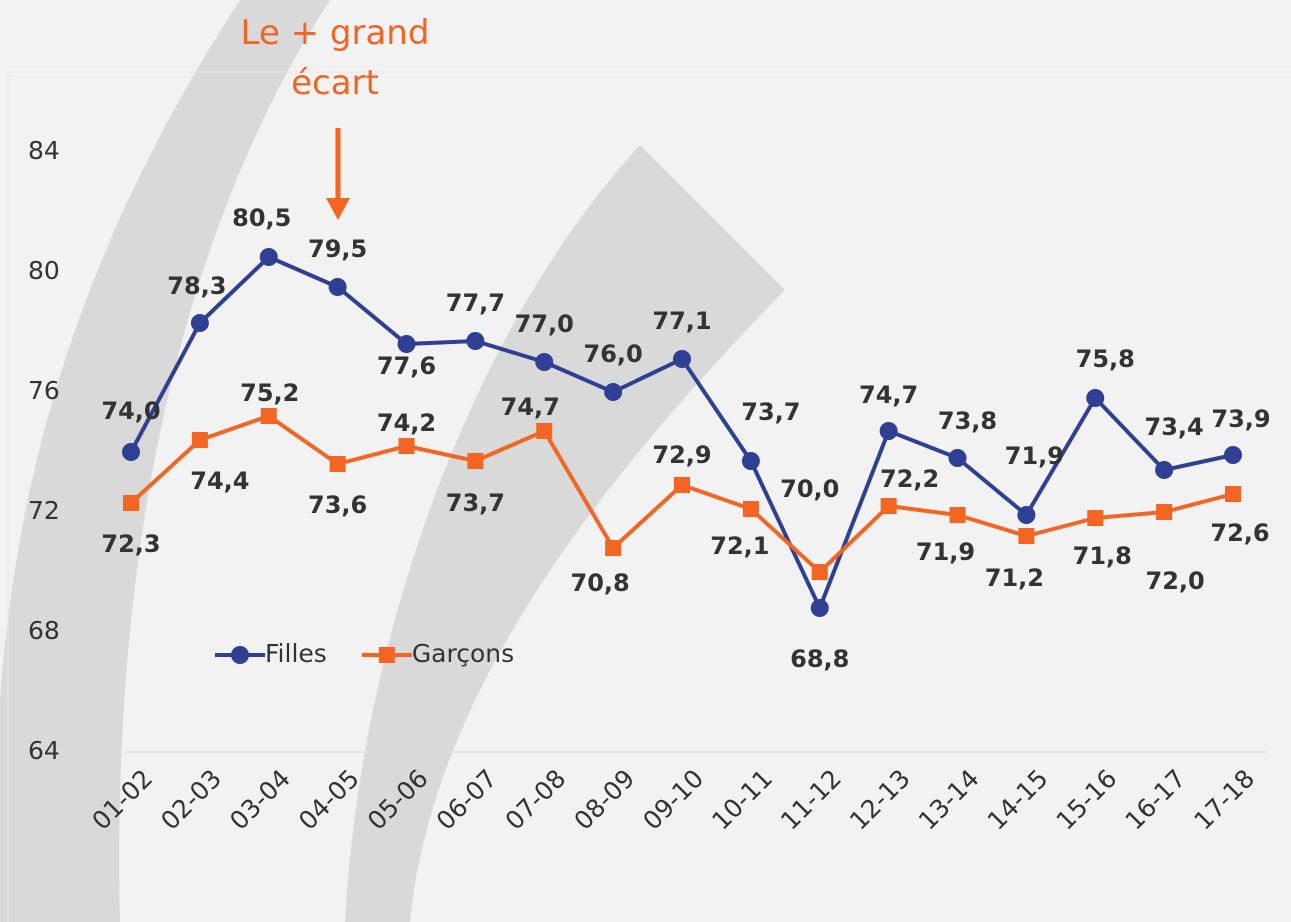  I want to click on x-tick-label: 08-09, so click(604, 800).